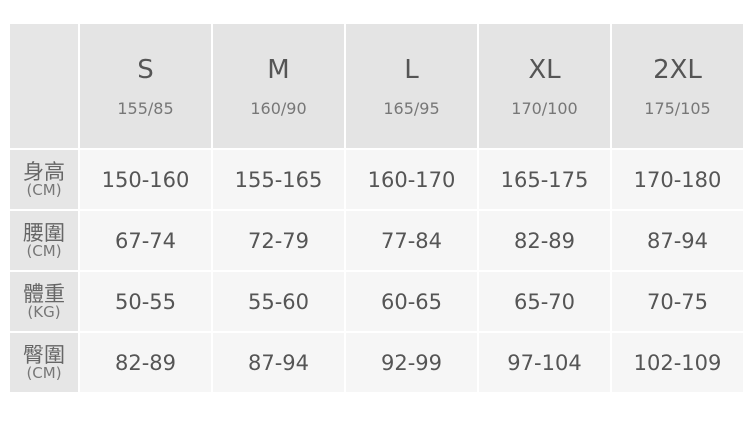 This screenshot has width=750, height=421. What do you see at coordinates (145, 86) in the screenshot?
I see `size-header: S 155/85` at bounding box center [145, 86].